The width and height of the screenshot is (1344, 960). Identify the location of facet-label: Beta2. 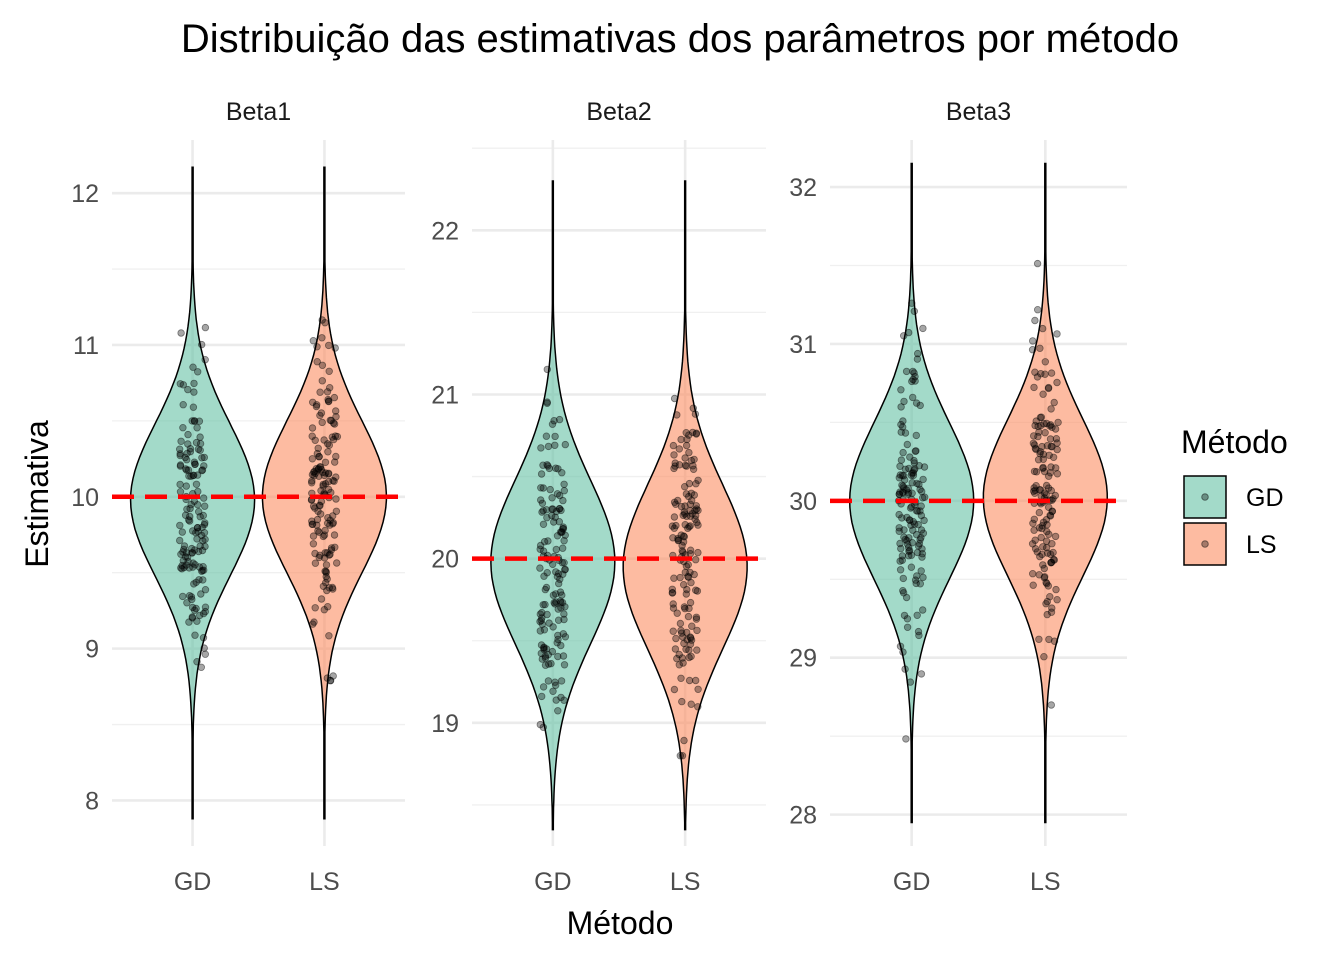
(618, 112).